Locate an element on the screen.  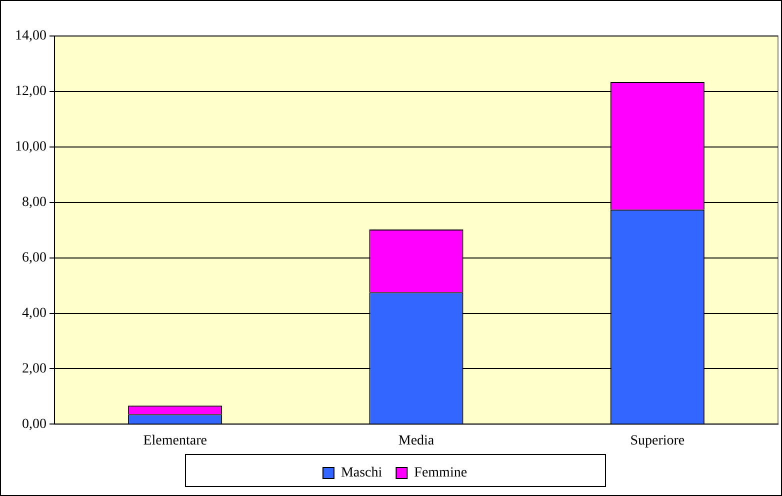
y-tick-label: 2,00 is located at coordinates (34, 368).